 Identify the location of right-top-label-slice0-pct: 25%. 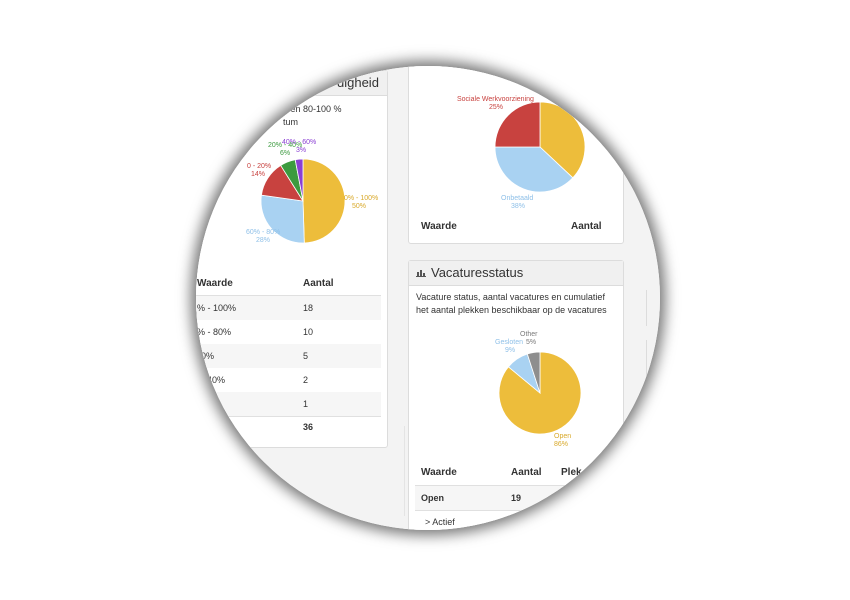
(496, 107).